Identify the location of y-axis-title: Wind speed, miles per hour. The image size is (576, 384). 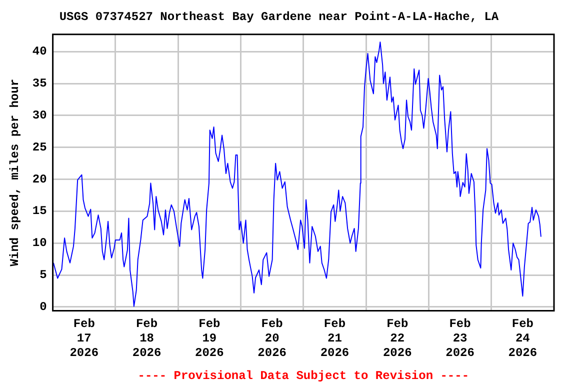
(15, 172).